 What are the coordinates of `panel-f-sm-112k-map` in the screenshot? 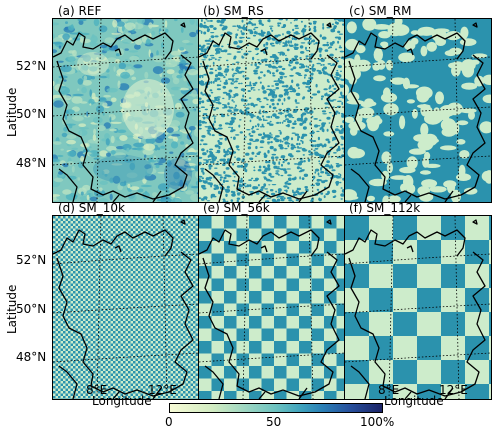 It's located at (418, 307).